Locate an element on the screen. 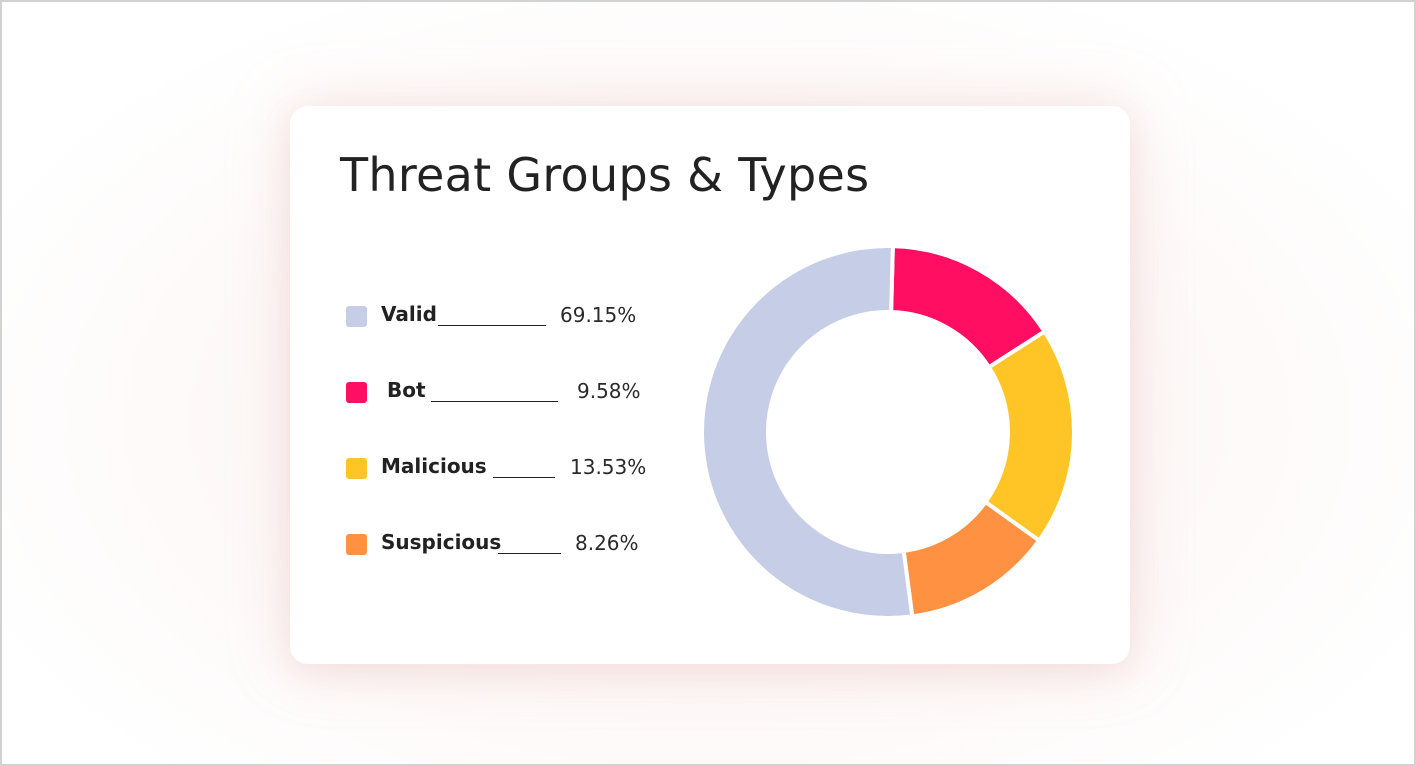  legend-label-malicious: Malicious is located at coordinates (434, 466).